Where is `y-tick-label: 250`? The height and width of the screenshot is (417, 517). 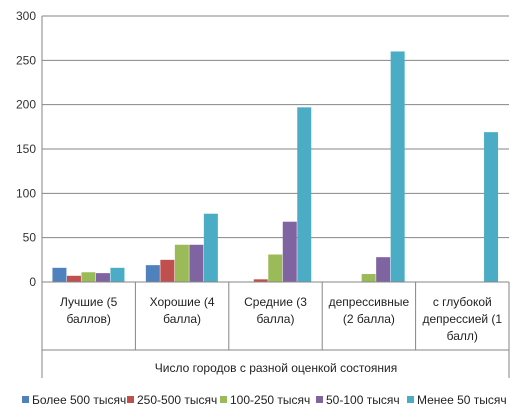
y-tick-label: 250 is located at coordinates (26, 60).